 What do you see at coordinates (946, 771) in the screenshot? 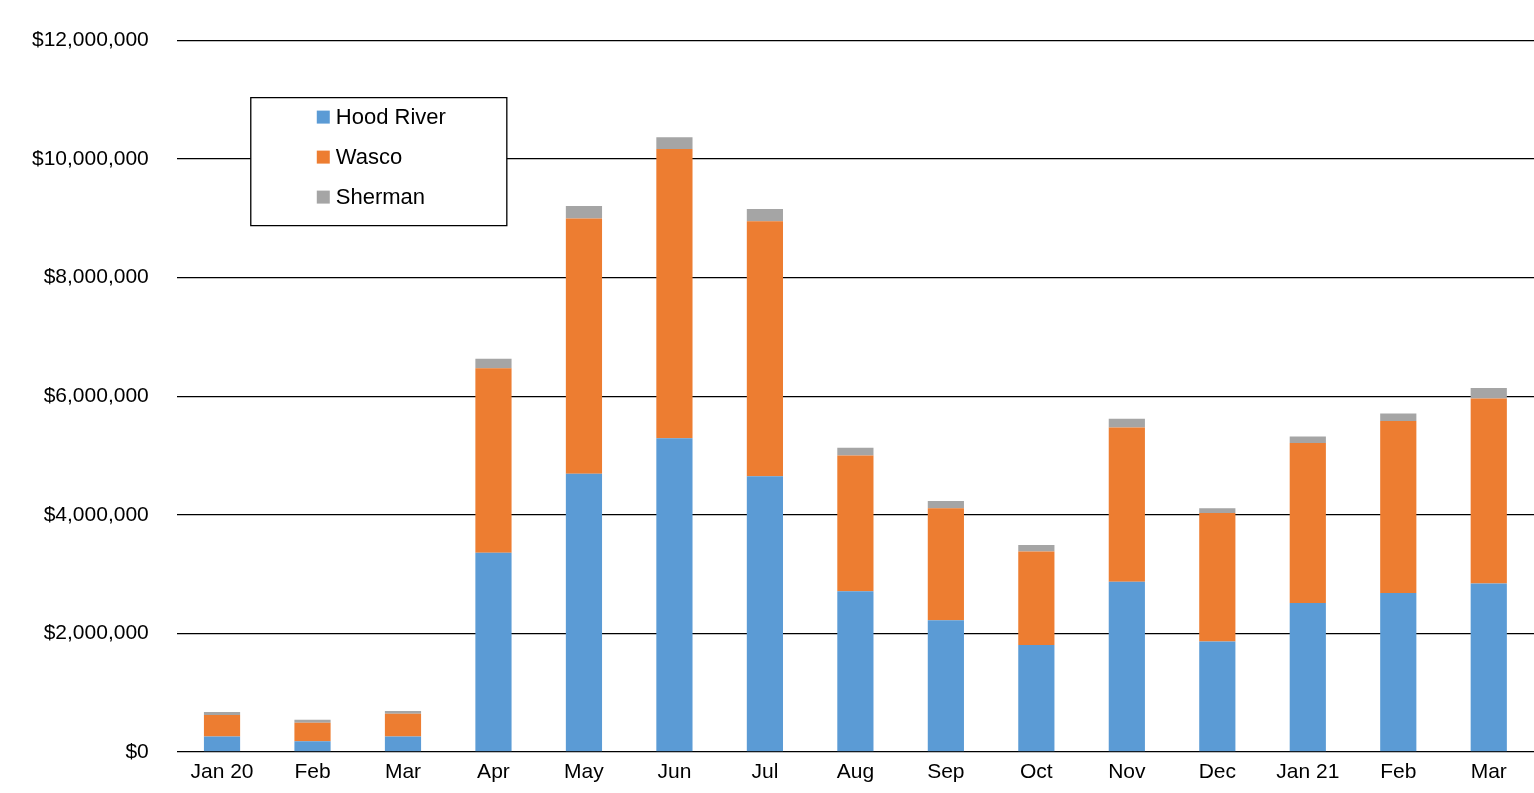
I see `x-tick-label: Sep` at bounding box center [946, 771].